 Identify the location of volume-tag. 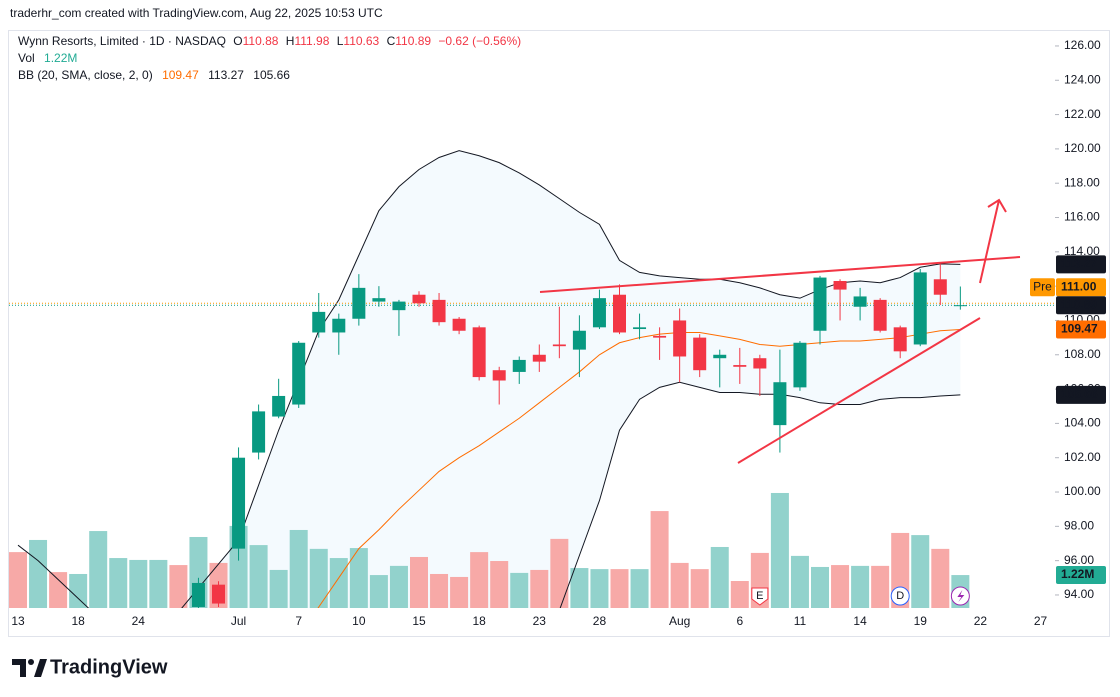
(1081, 575).